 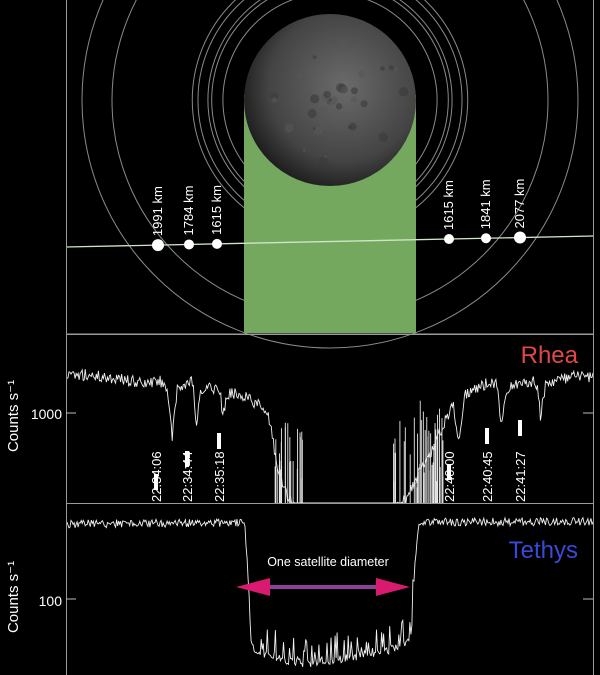 What do you see at coordinates (449, 476) in the screenshot?
I see `event-label: 22:40:00` at bounding box center [449, 476].